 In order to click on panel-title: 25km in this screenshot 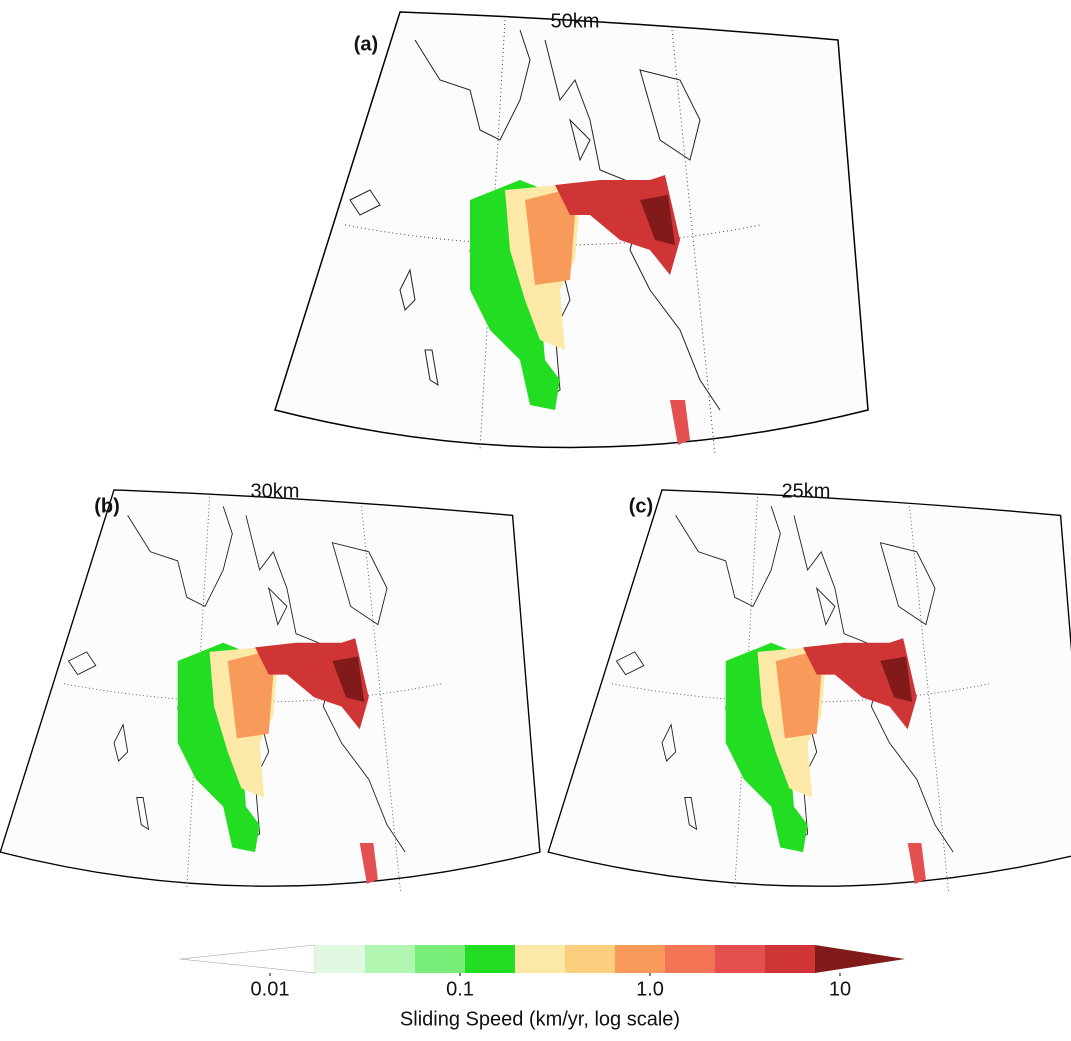, I will do `click(806, 491)`.